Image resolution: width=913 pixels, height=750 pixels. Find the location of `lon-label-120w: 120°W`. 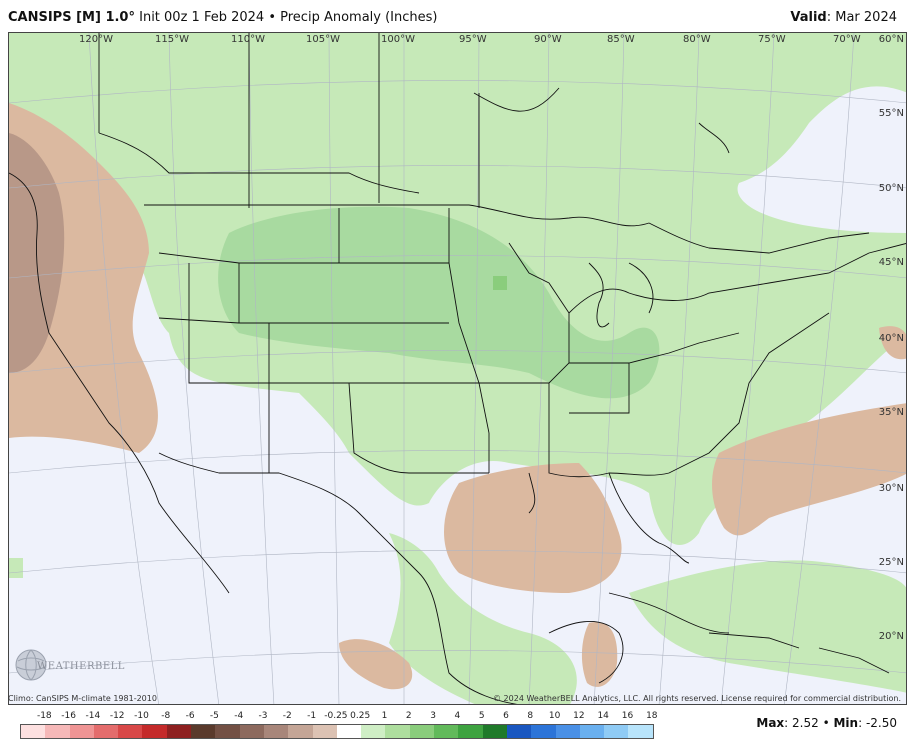

lon-label-120w: 120°W is located at coordinates (96, 39).